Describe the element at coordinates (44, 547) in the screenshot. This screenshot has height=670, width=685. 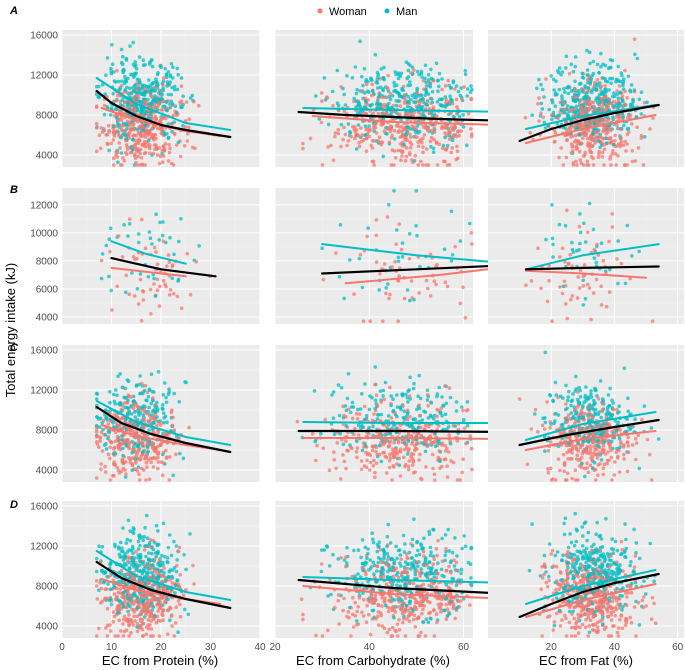
I see `y-tick-label: 12000` at that location.